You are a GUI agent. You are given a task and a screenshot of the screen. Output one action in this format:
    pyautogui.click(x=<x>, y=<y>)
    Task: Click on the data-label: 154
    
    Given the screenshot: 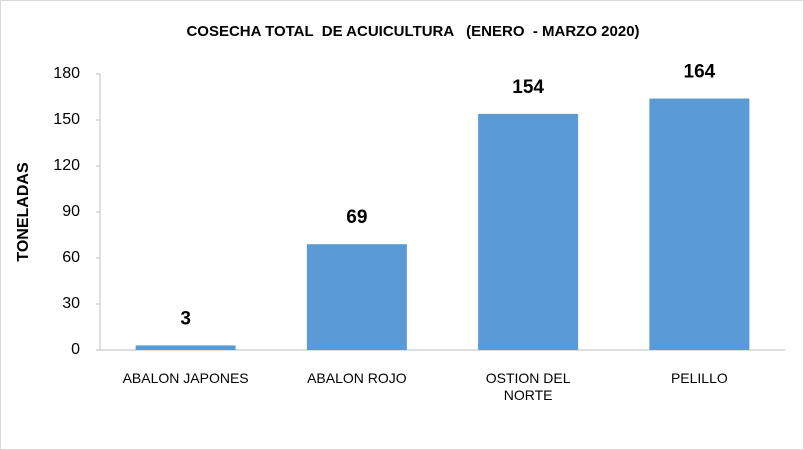 What is the action you would take?
    pyautogui.click(x=528, y=87)
    